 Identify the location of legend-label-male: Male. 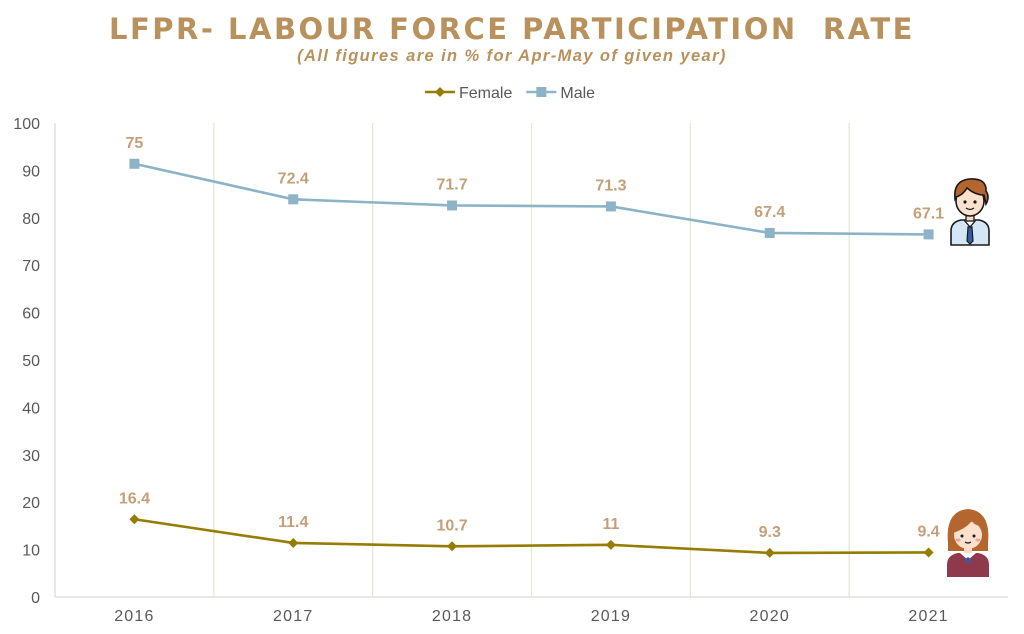
(577, 93).